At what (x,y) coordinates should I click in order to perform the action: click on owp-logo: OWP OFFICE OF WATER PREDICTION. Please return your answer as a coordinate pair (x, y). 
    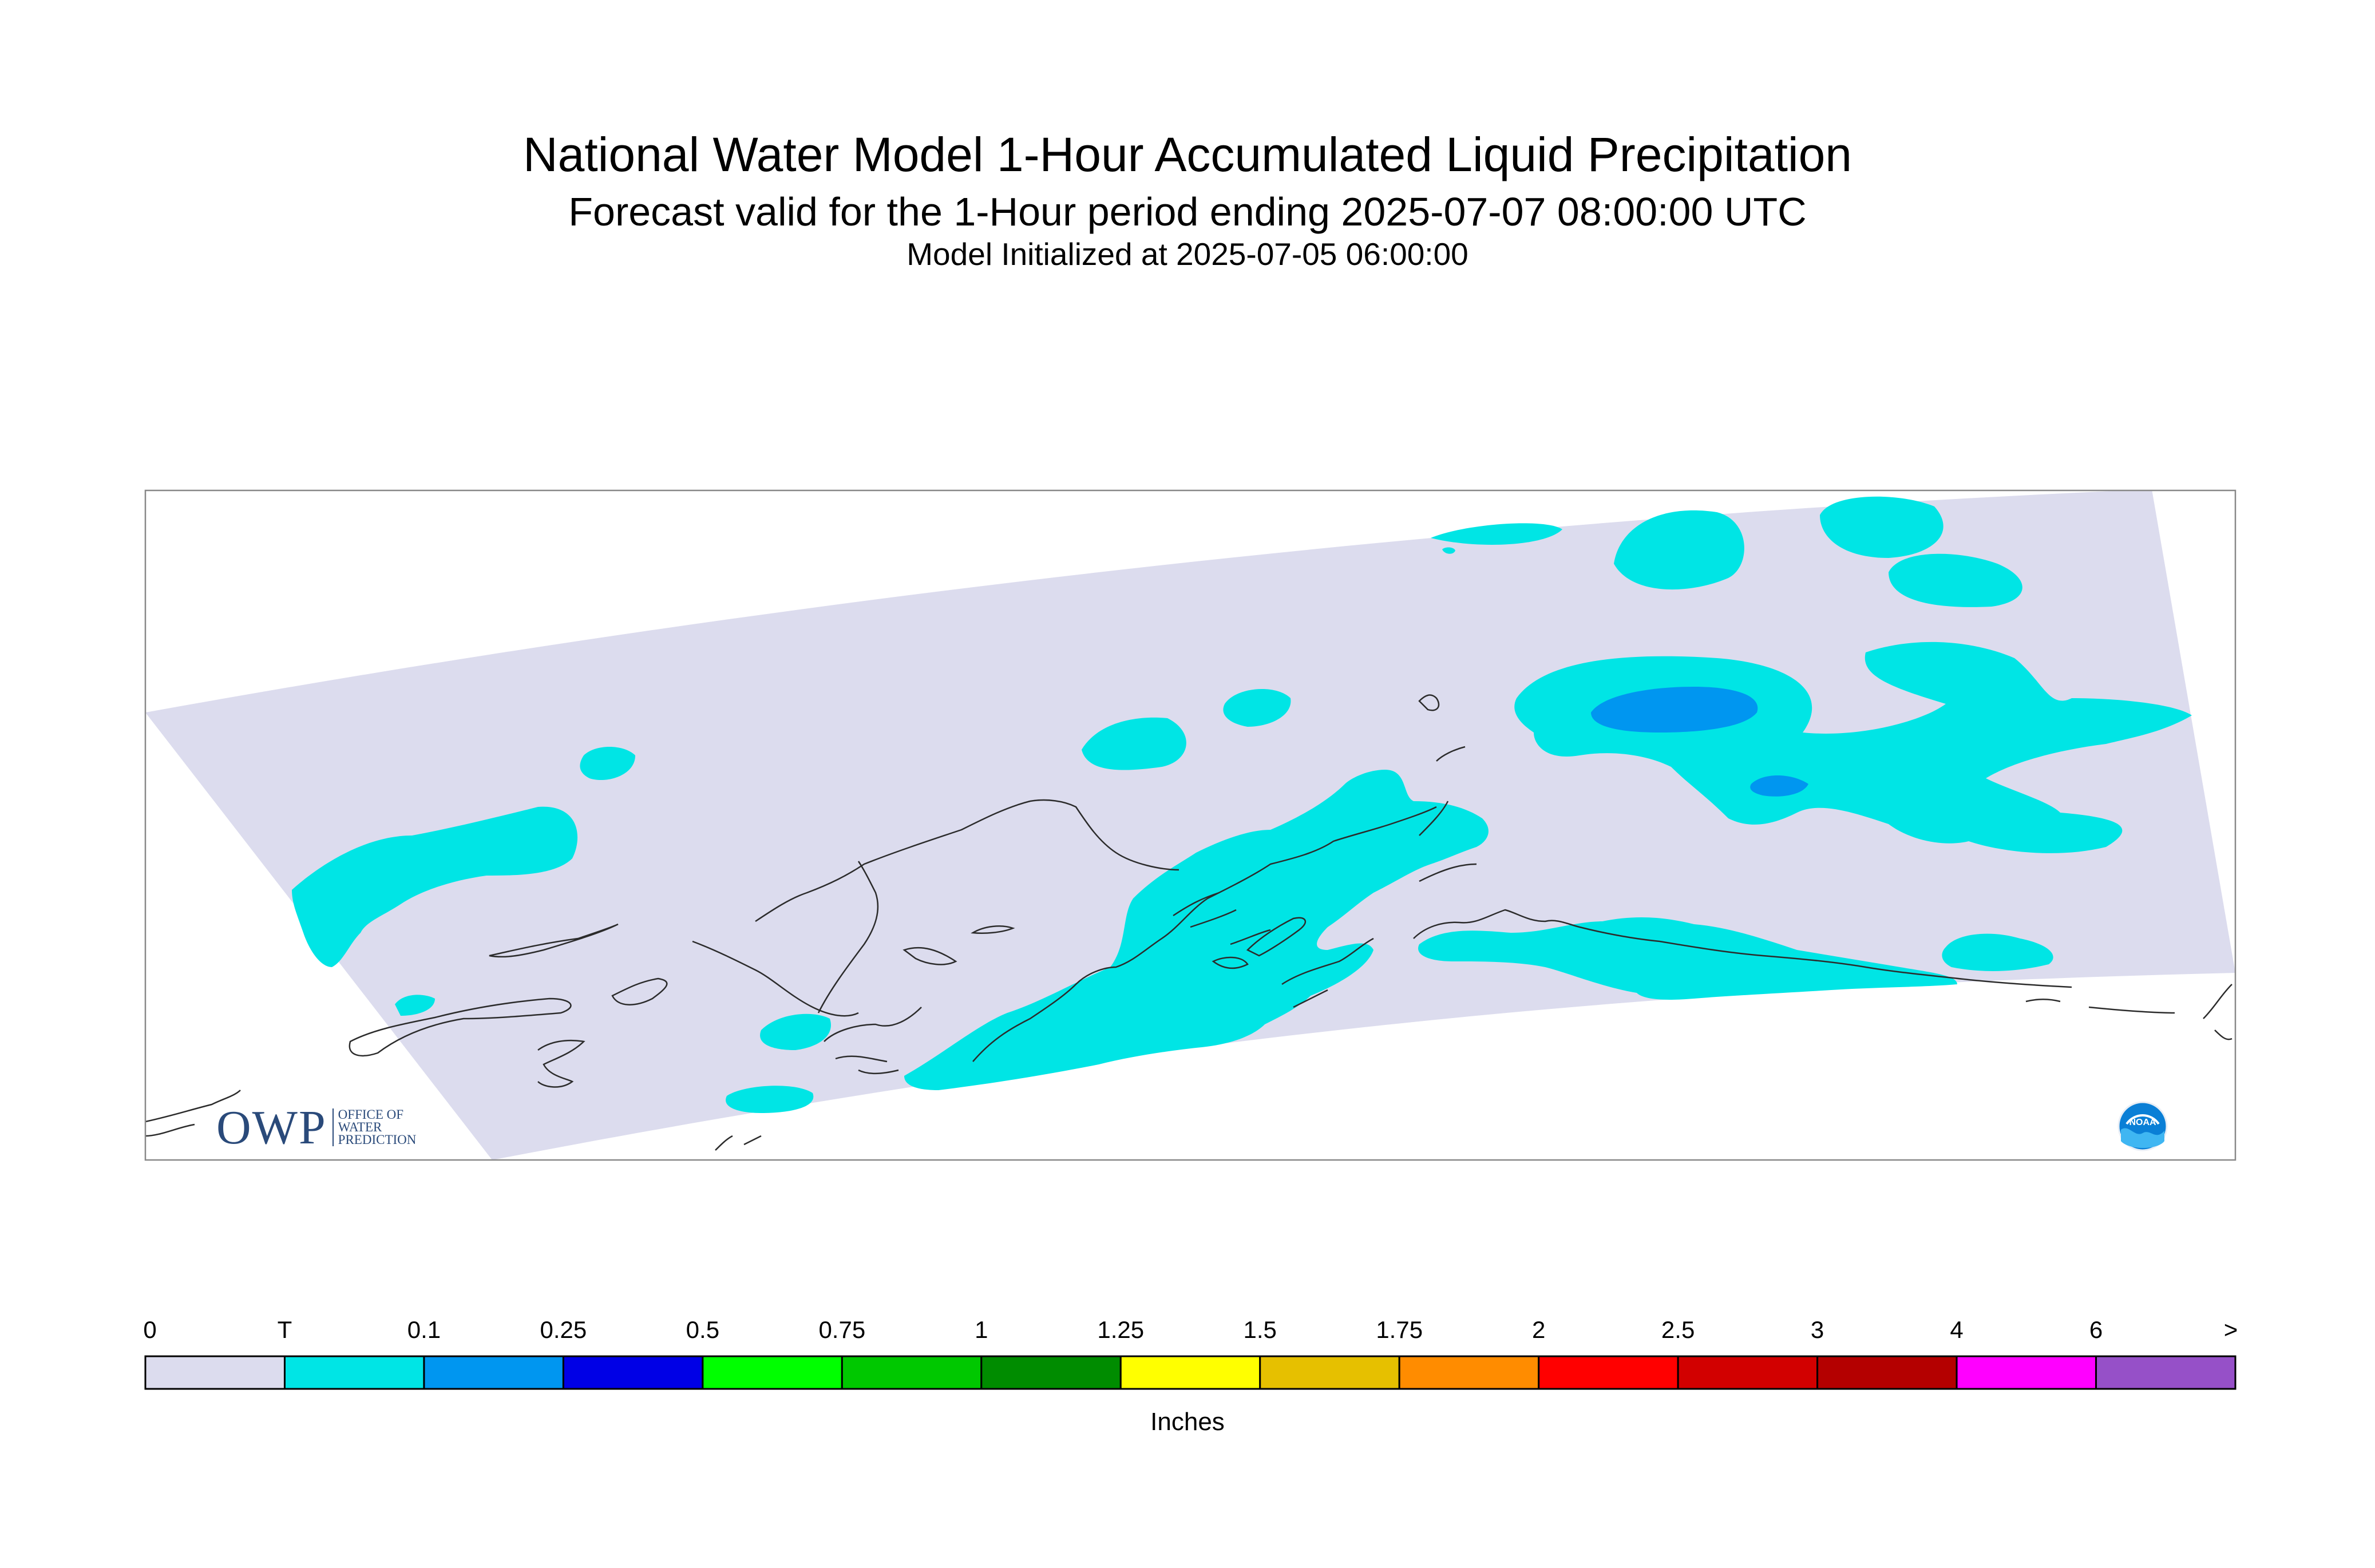
    Looking at the image, I should click on (317, 1127).